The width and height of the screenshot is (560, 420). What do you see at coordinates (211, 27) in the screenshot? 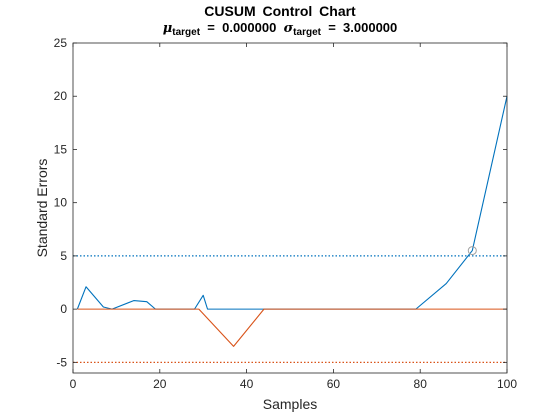
I see `mu-equals: =` at bounding box center [211, 27].